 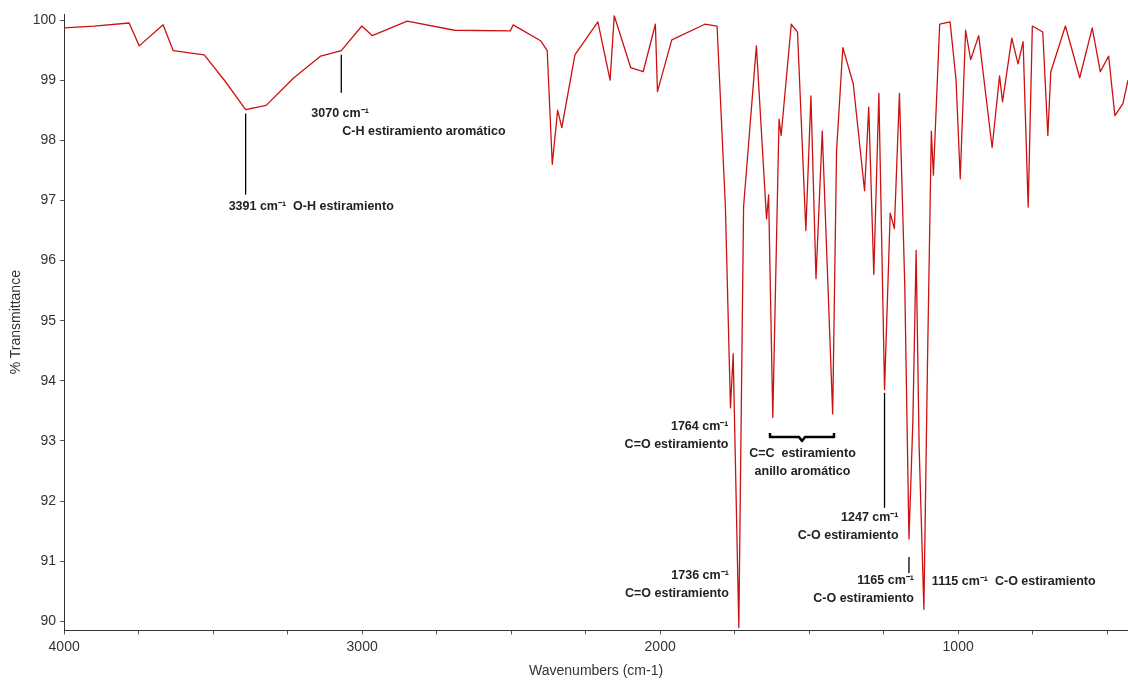 I want to click on annotation: 1736 cm⁻¹ C=O estiramiento, so click(x=677, y=584).